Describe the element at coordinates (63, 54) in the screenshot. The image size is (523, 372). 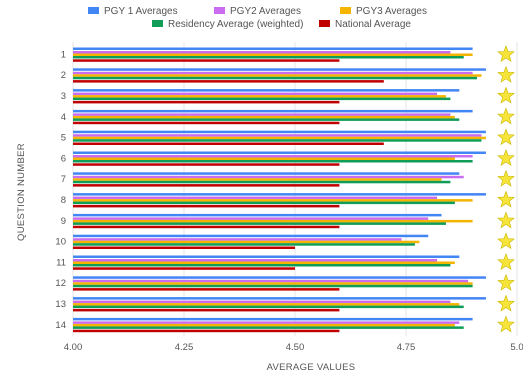
I see `y-tick-label: 1` at that location.